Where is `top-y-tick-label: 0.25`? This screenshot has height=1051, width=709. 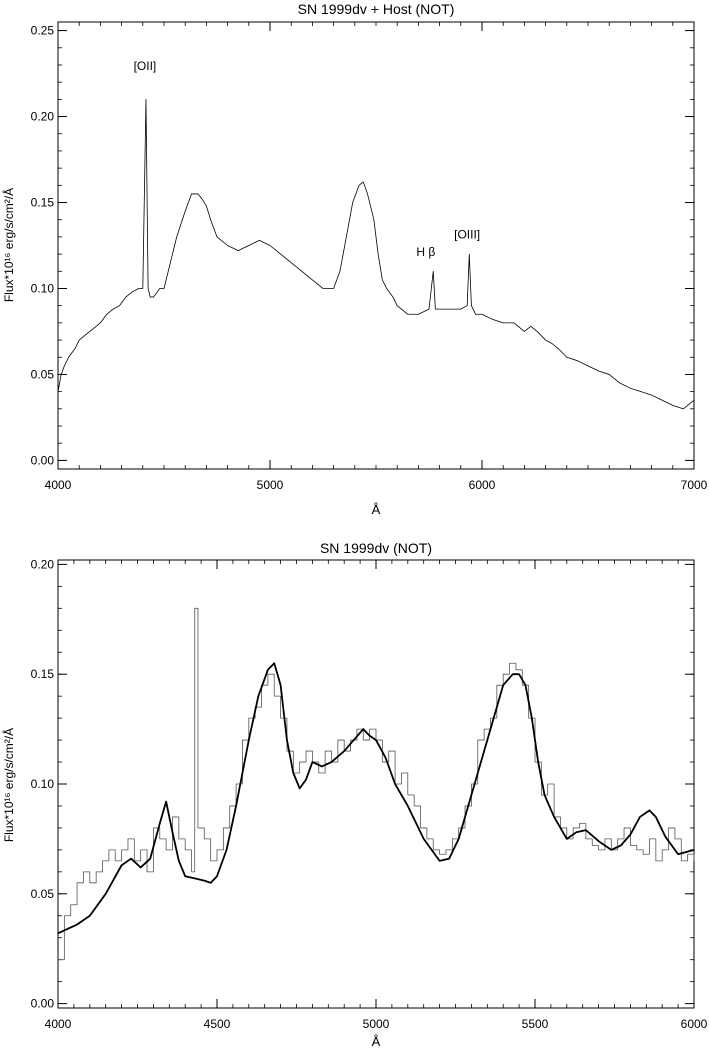 top-y-tick-label: 0.25 is located at coordinates (43, 31).